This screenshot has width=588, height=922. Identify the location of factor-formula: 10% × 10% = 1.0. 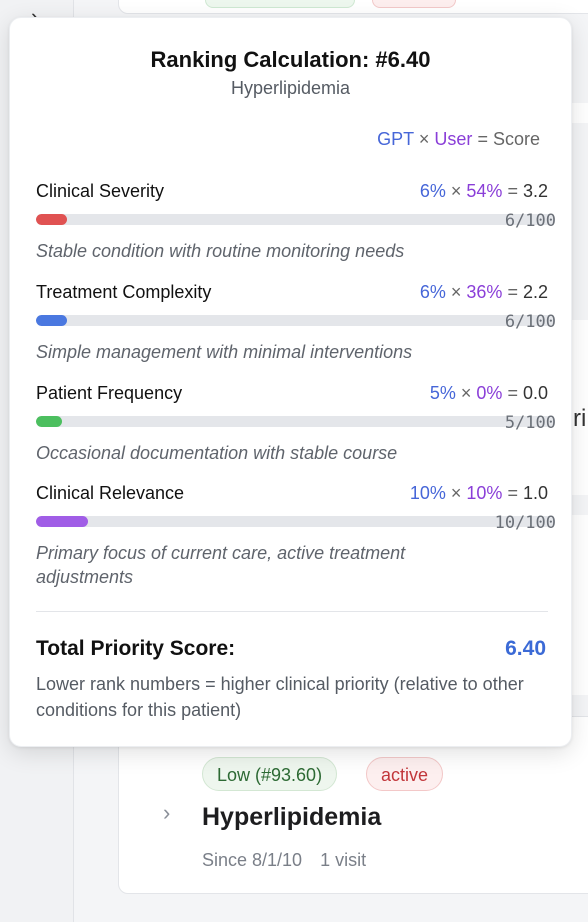
(479, 493).